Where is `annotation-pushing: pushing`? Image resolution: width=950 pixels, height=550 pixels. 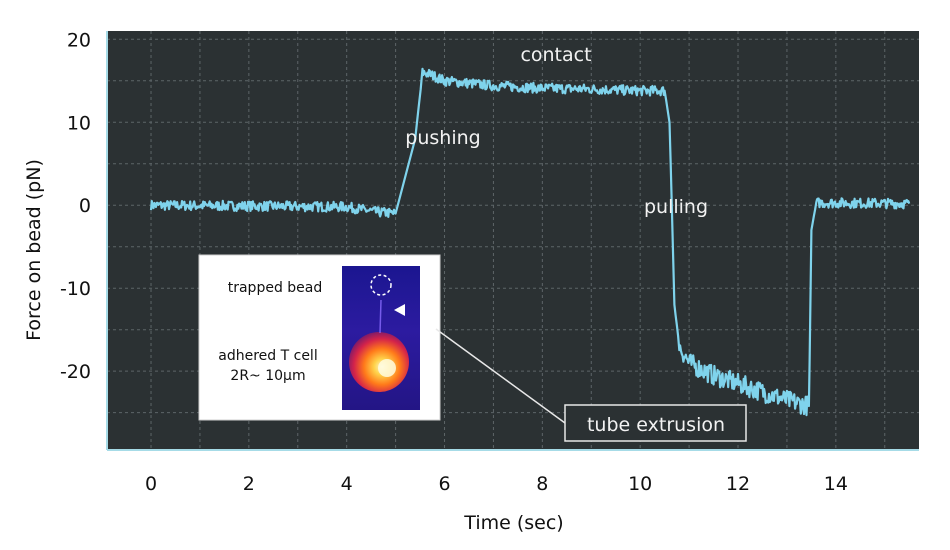
annotation-pushing: pushing is located at coordinates (442, 138).